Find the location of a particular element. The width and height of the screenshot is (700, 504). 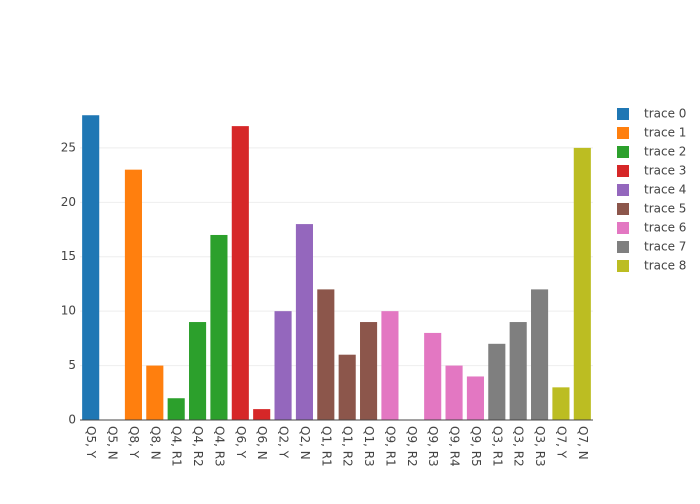

legend-label: trace 3 is located at coordinates (665, 171).